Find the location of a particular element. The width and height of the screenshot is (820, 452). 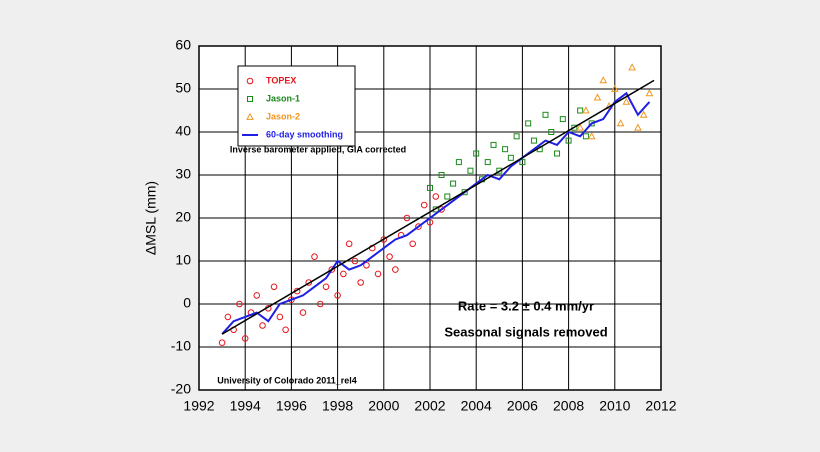

y-tick-label: 10 is located at coordinates (183, 260).